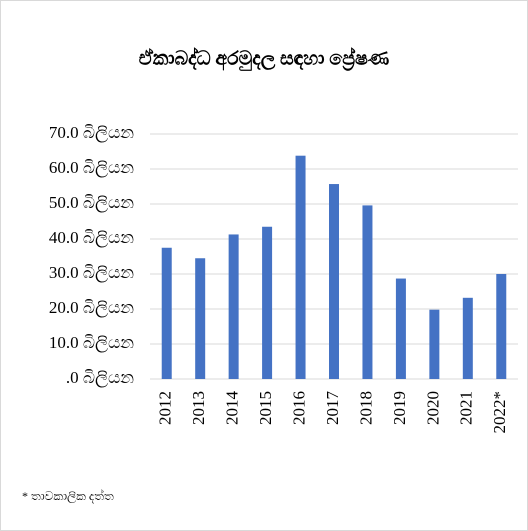  I want to click on x-tick-label: 2015, so click(265, 408).